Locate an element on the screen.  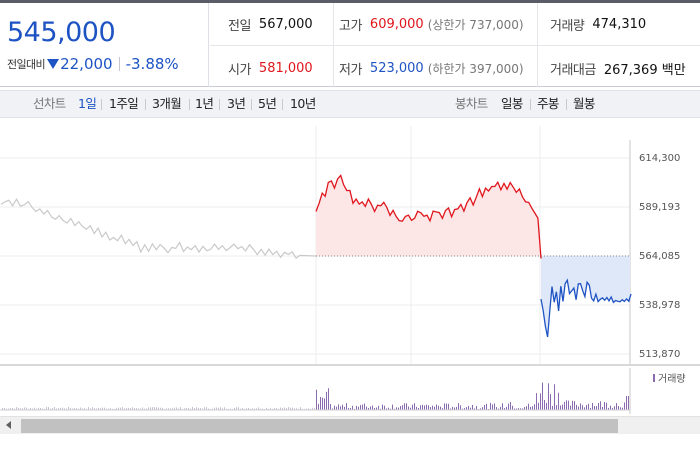
scrollbar-thumb is located at coordinates (319, 426).